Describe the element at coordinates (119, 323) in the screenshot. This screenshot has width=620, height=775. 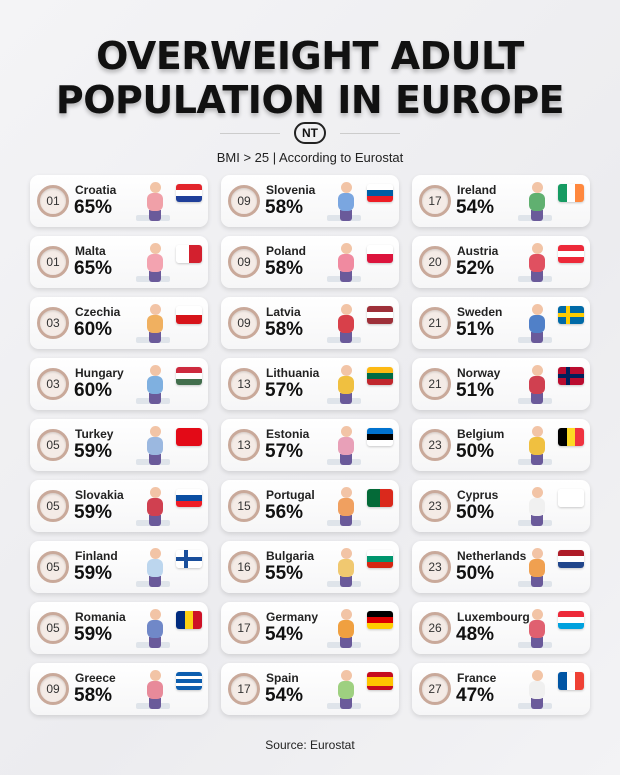
I see `country-card: 03 Czechia 60%` at that location.